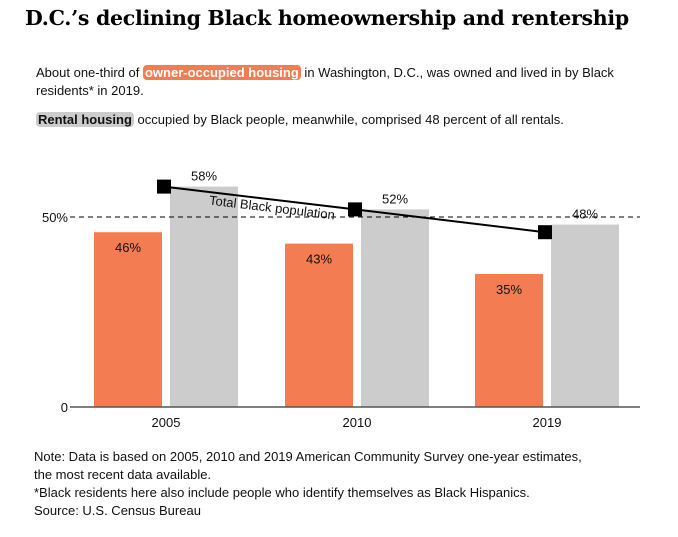  Describe the element at coordinates (509, 340) in the screenshot. I see `owner-bar-2019` at that location.